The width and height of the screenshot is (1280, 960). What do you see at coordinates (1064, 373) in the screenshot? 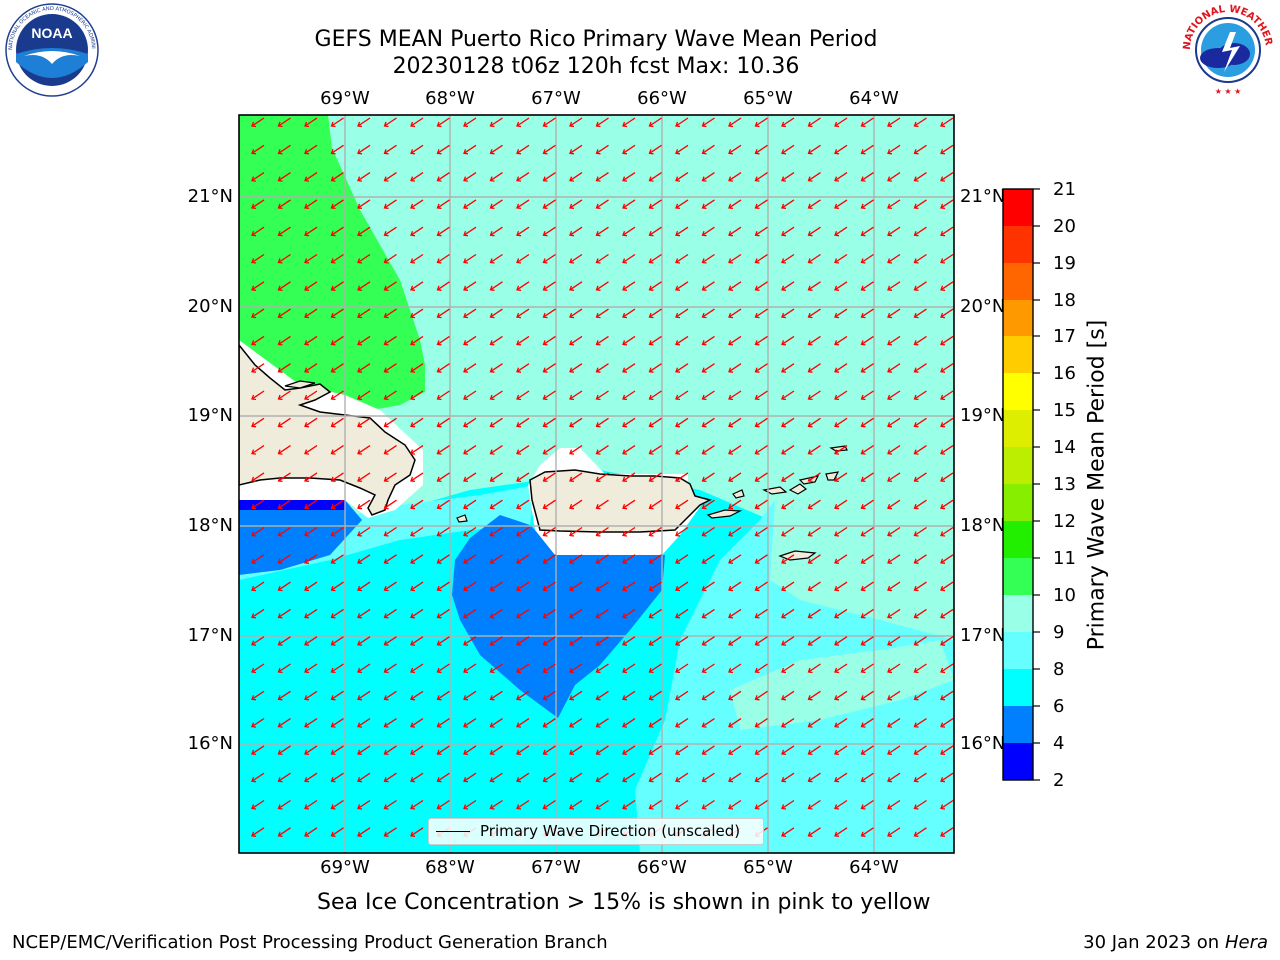
I see `colorbar-tick-16: 16` at bounding box center [1064, 373].